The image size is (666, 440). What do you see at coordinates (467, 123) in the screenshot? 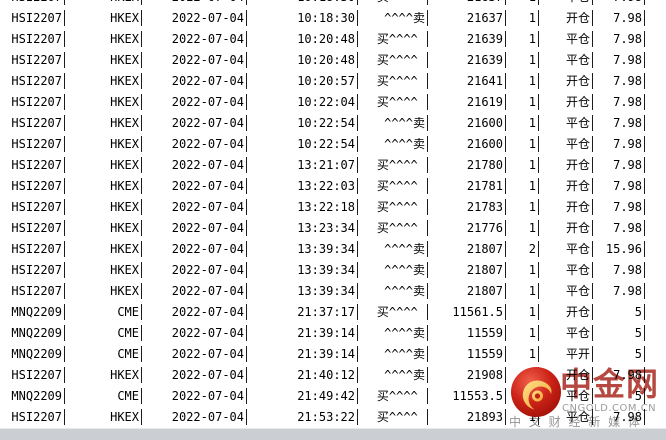
I see `cell-price: 21600` at bounding box center [467, 123].